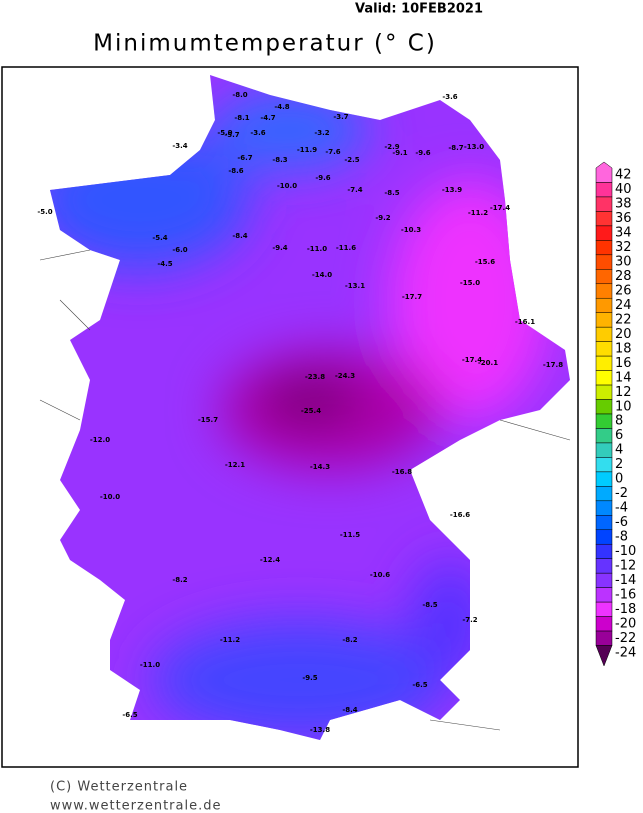  Describe the element at coordinates (619, 435) in the screenshot. I see `legend-label: 6` at that location.